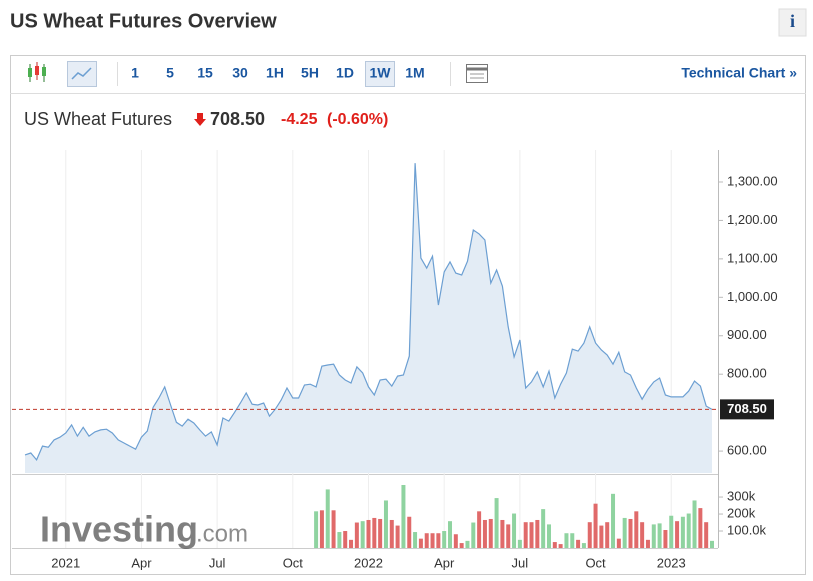 The height and width of the screenshot is (581, 813). What do you see at coordinates (368, 562) in the screenshot?
I see `x-tick-label: 2022` at bounding box center [368, 562].